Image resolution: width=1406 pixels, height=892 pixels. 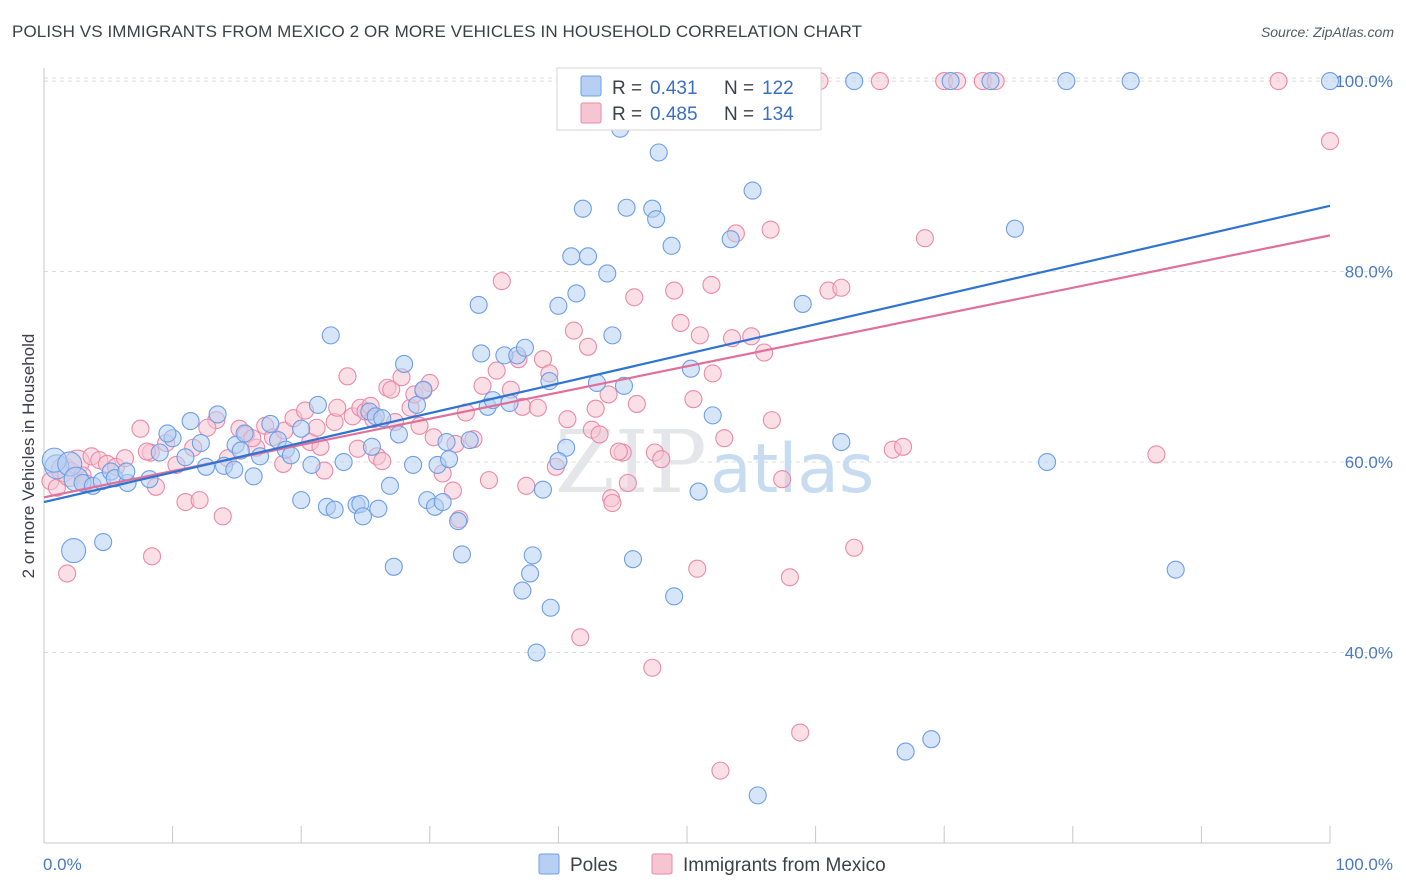 What do you see at coordinates (1364, 864) in the screenshot?
I see `x-tick-label-max: 100.0%` at bounding box center [1364, 864].